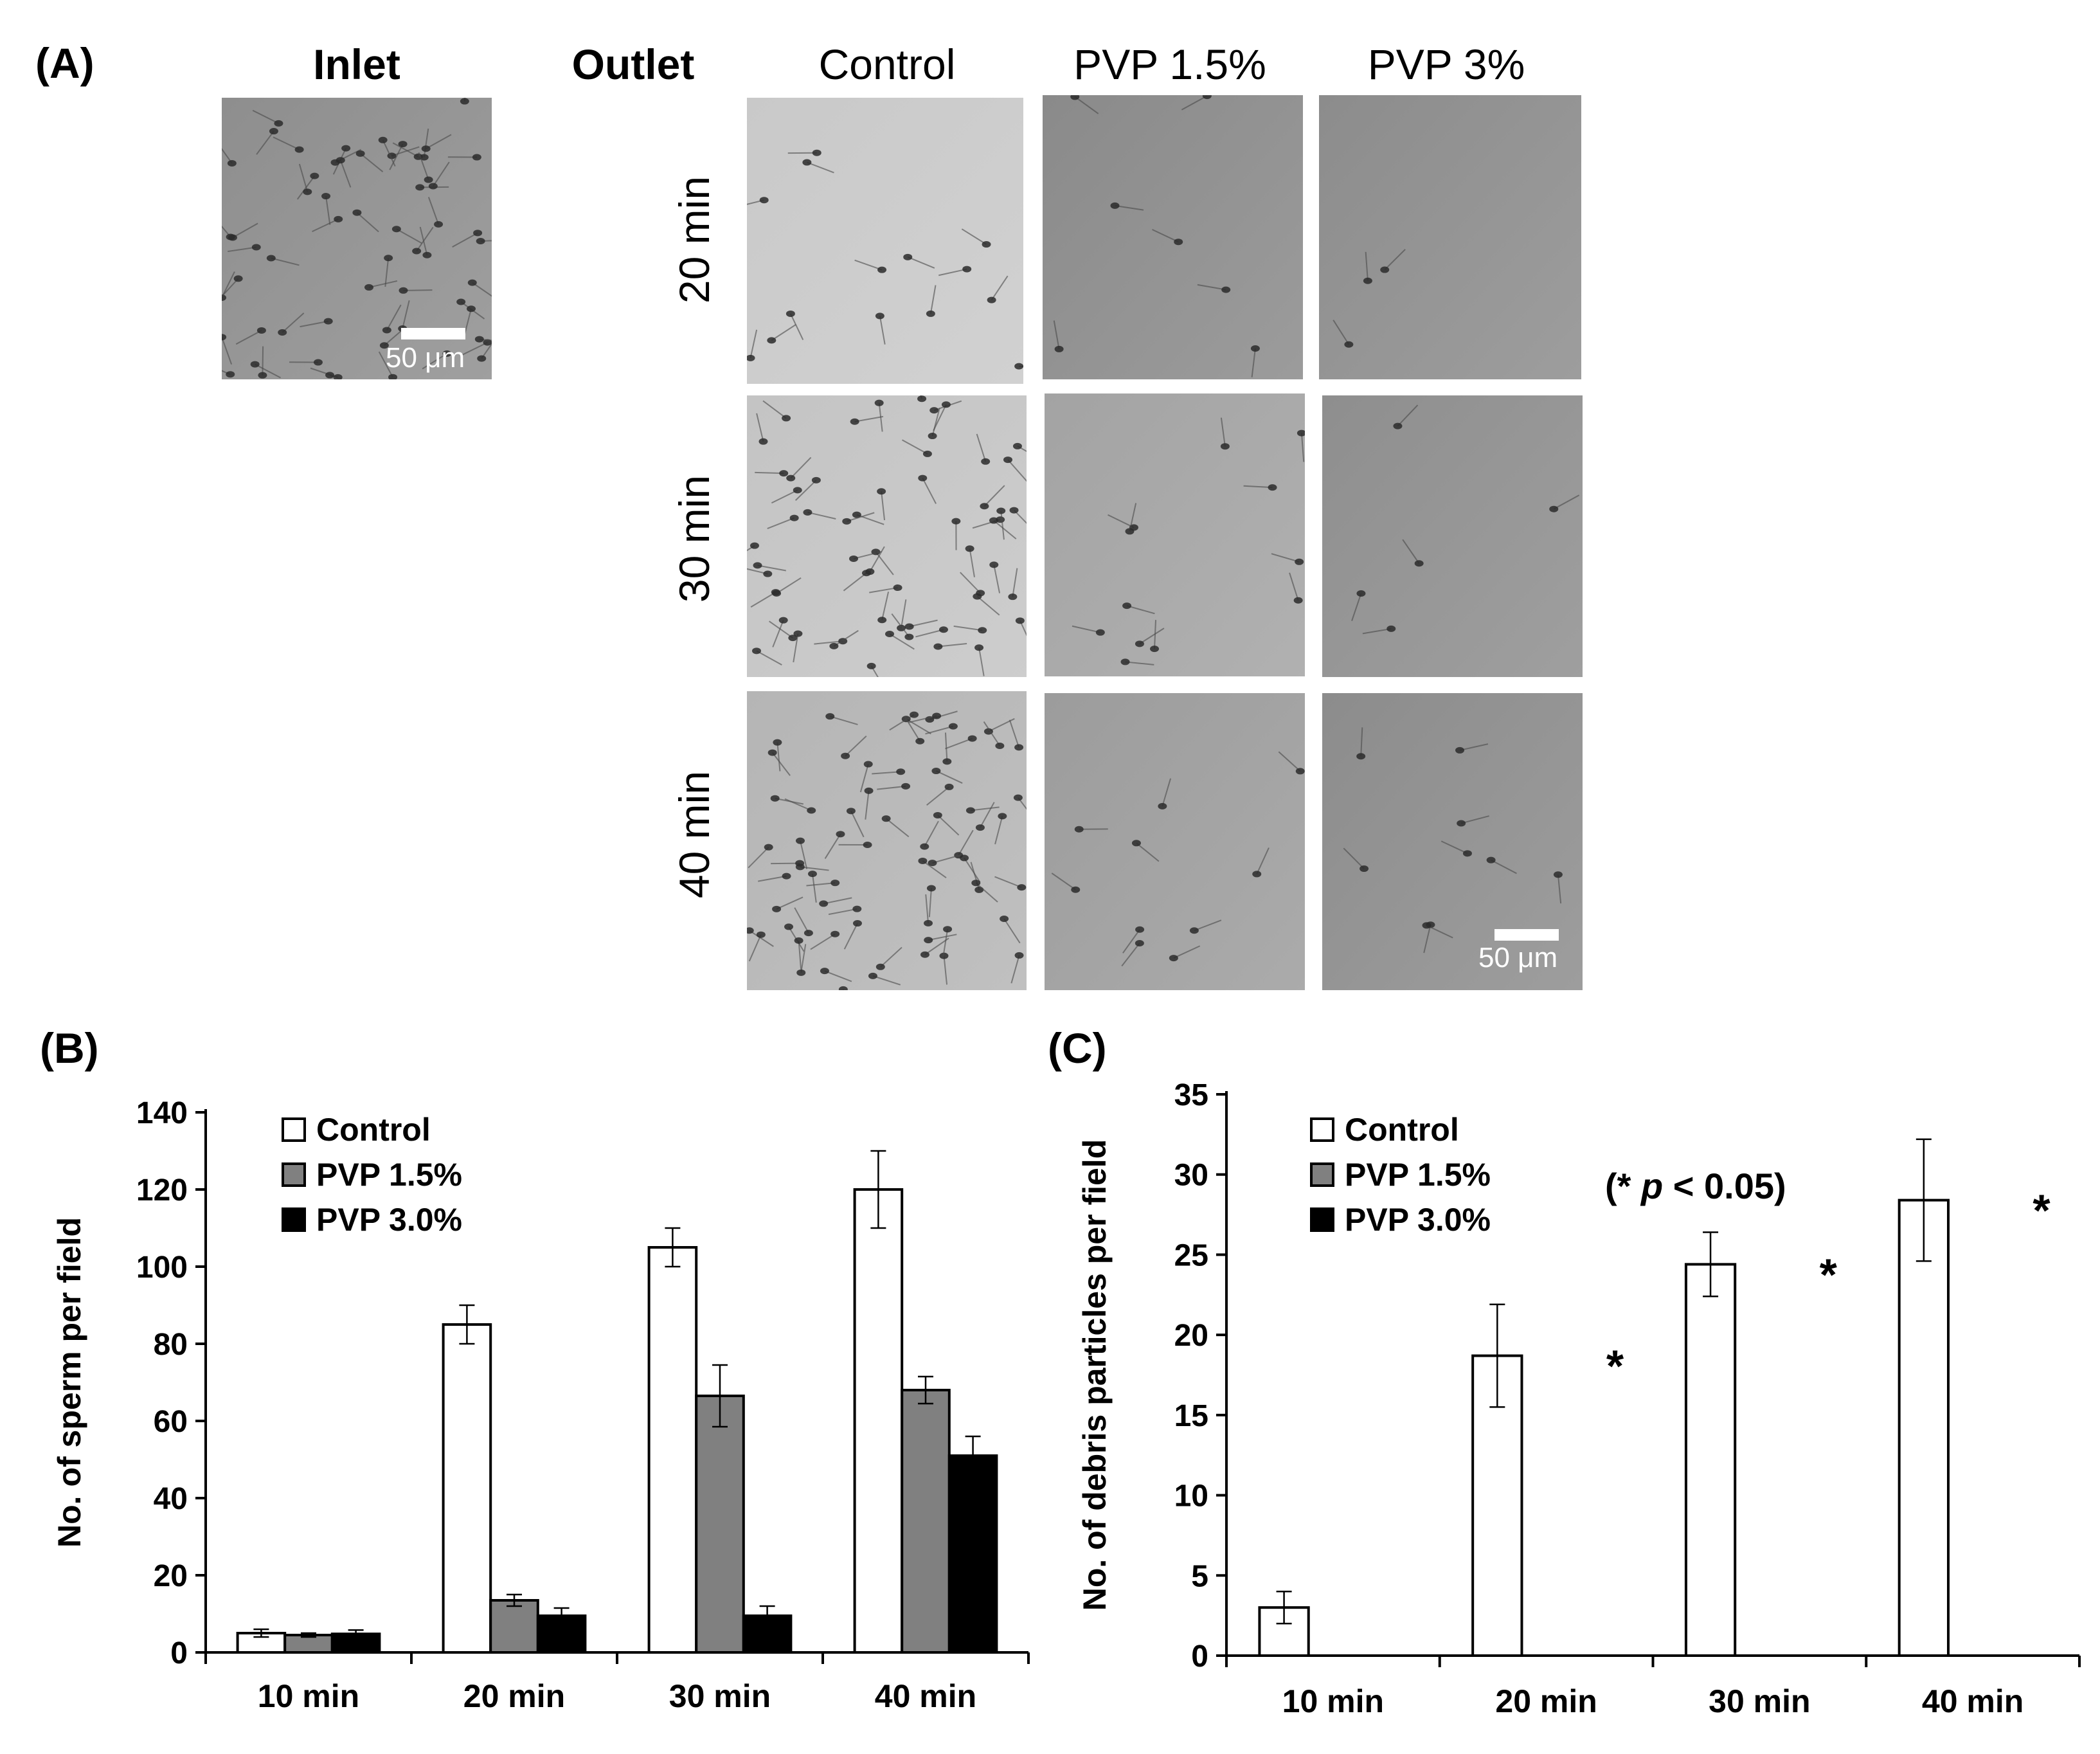  I want to click on y-tick-label: 35, so click(1191, 1095).